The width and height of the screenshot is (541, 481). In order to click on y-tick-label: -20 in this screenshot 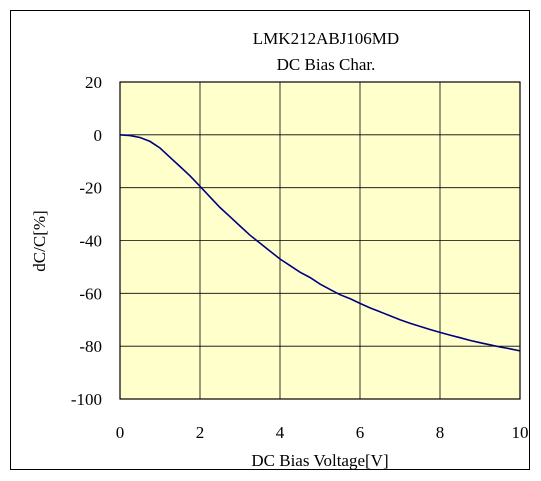, I will do `click(90, 188)`.